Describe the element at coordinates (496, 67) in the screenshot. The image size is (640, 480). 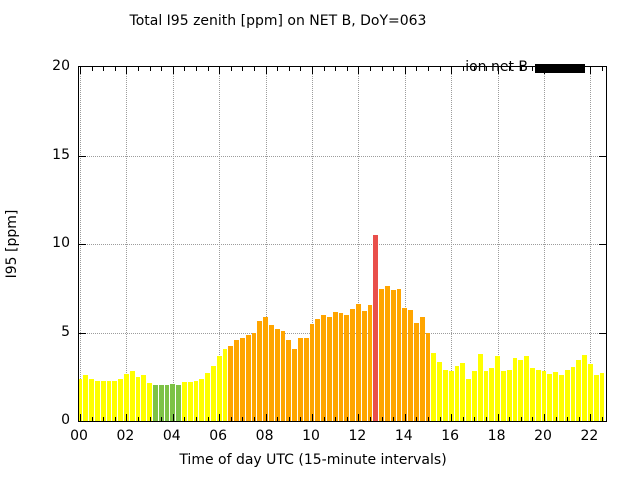
I see `legend-series-label: ion net B` at that location.